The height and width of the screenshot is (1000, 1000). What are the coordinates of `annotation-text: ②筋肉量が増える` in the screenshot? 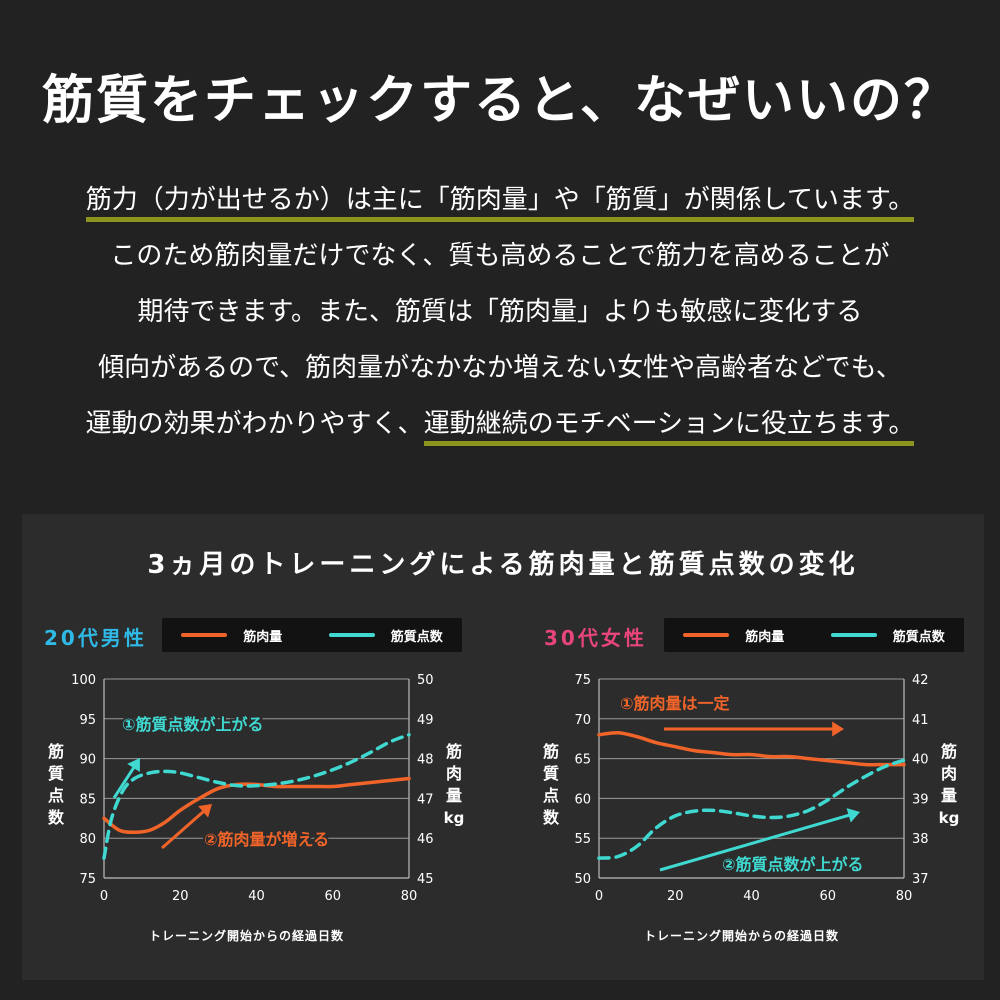 It's located at (266, 839).